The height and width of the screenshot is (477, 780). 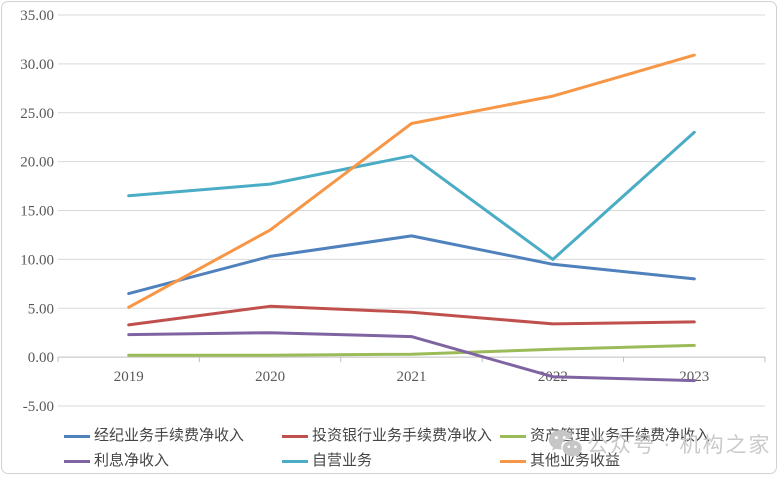 I want to click on legend-label: 经纪业务手续费净收入, so click(x=169, y=436).